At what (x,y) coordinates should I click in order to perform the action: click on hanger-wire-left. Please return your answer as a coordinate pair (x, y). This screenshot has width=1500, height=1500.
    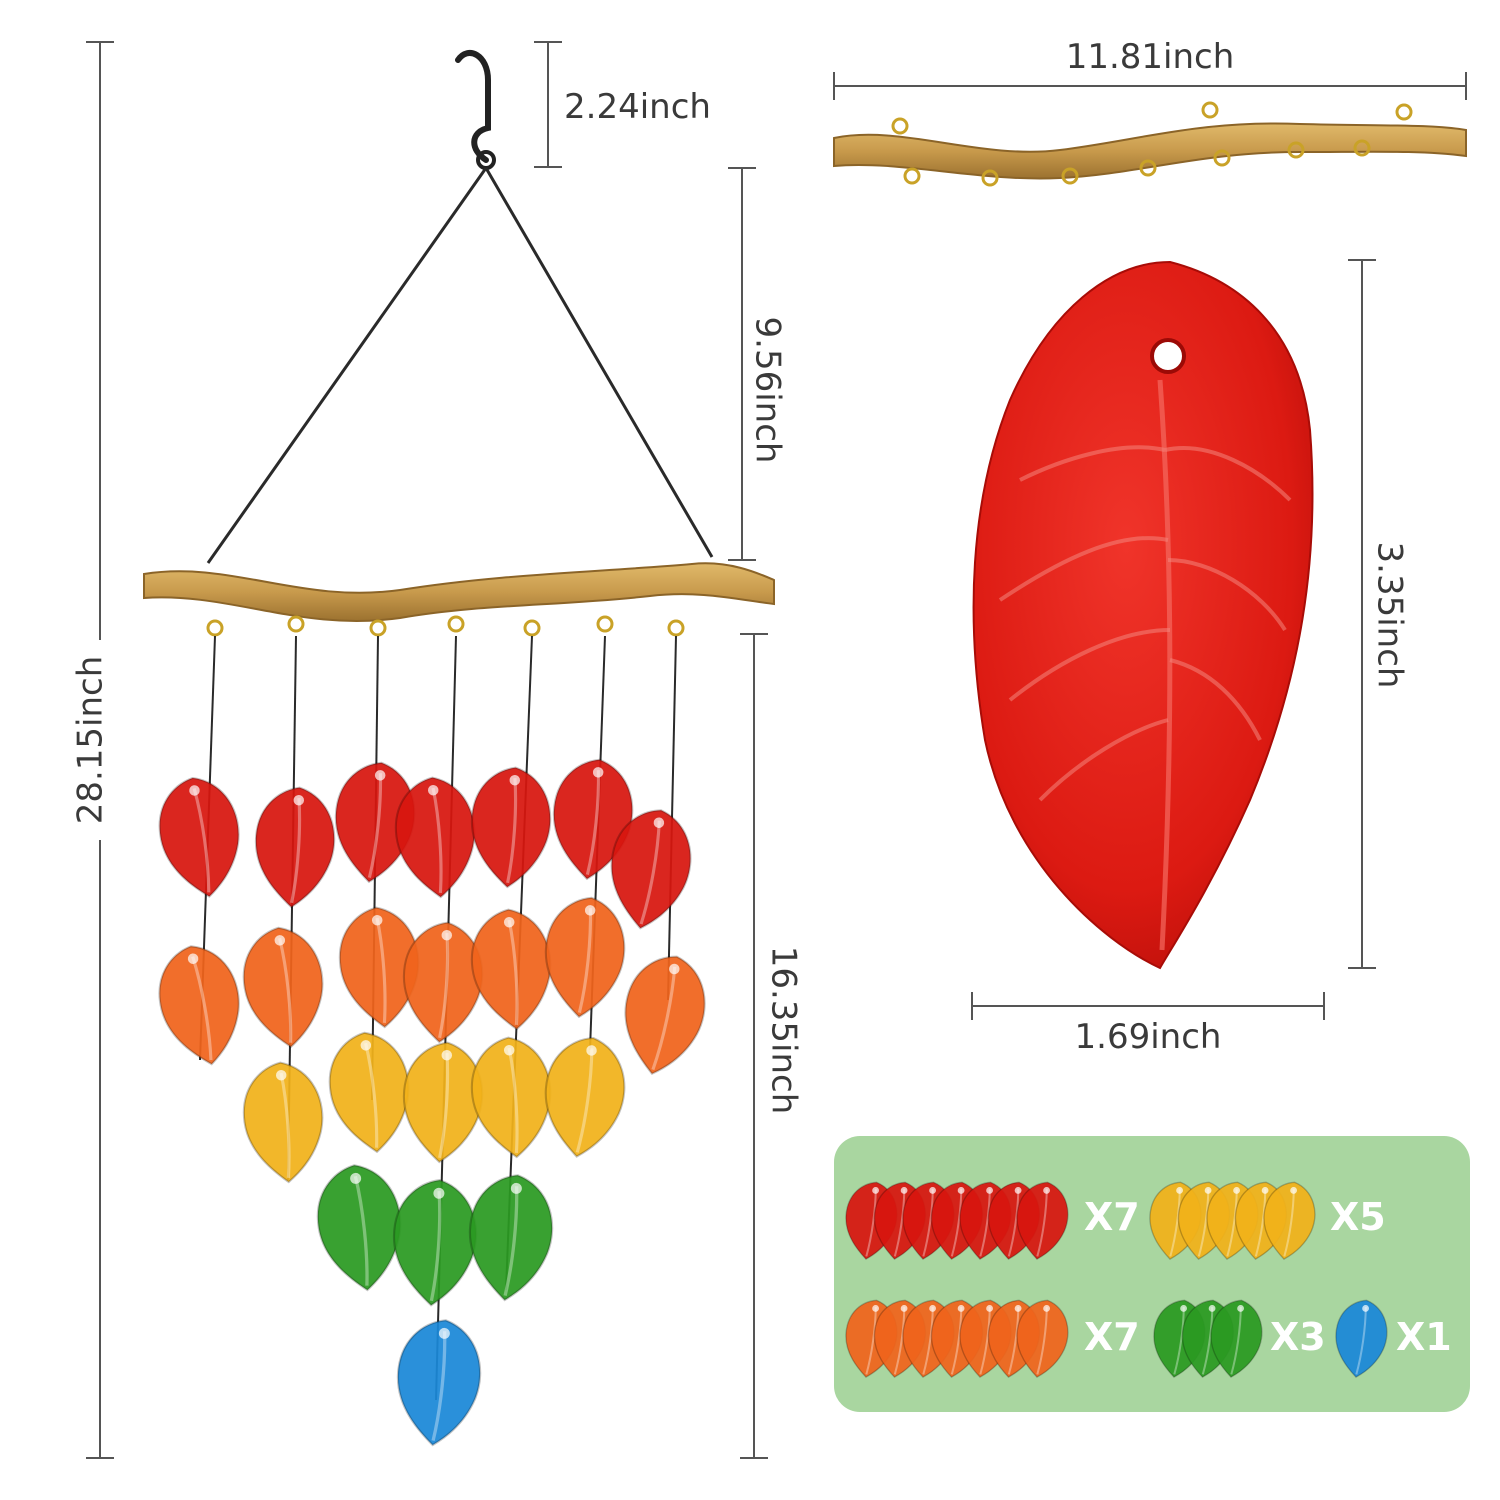
    Looking at the image, I should click on (347, 365).